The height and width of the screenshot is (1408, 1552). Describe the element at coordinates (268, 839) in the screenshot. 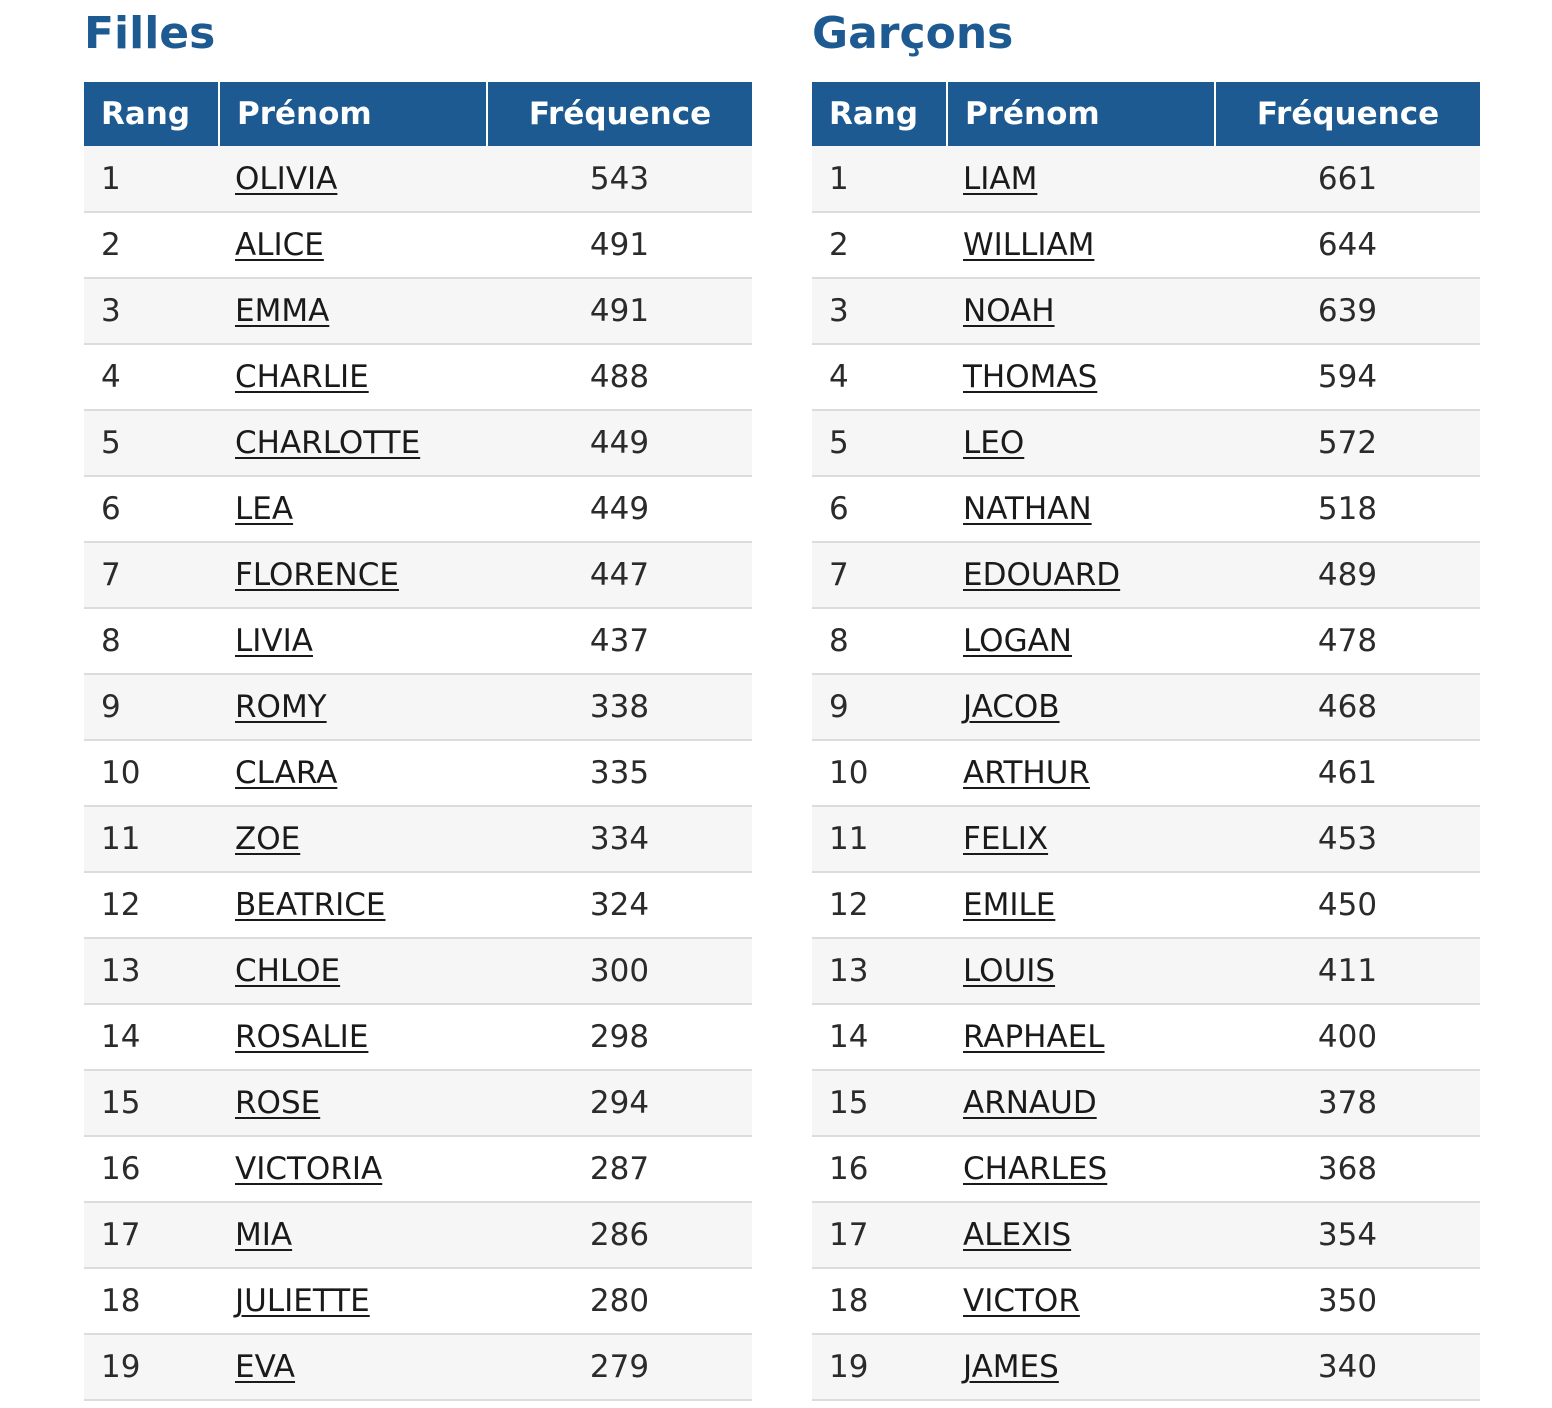

I see `name-link: ZOE` at that location.